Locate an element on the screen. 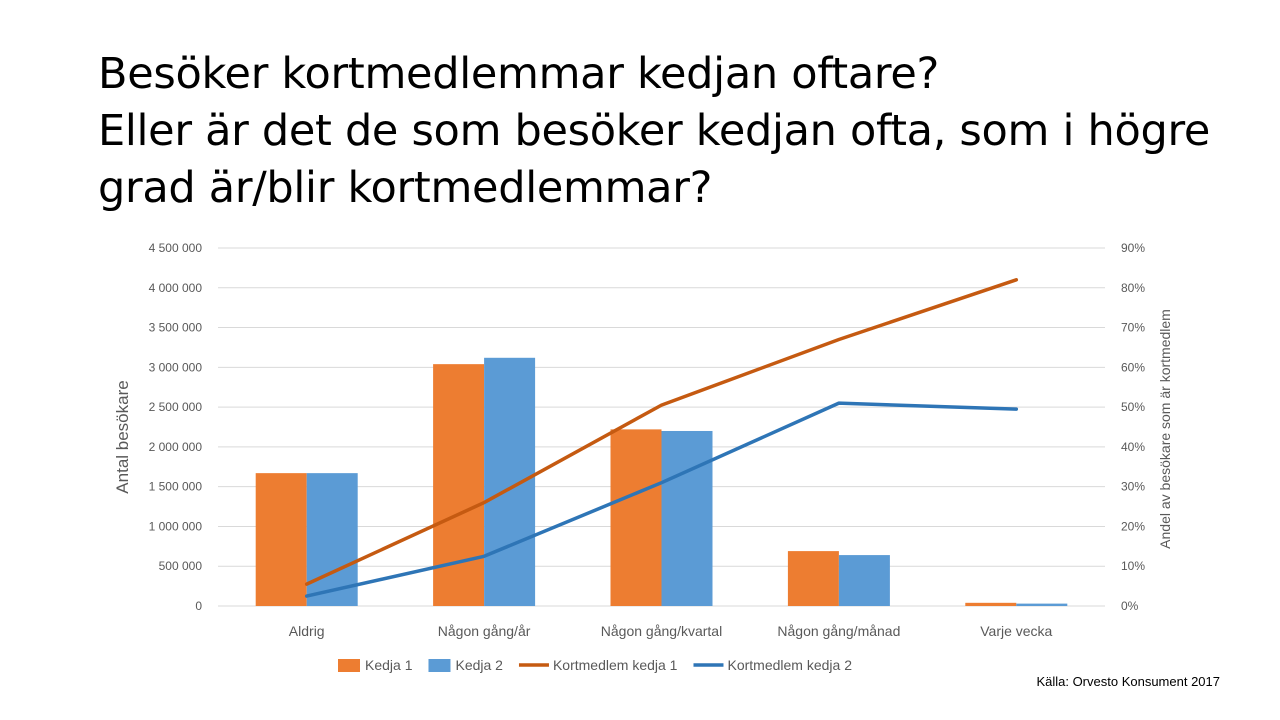  y-tick-label: 3 000 000 is located at coordinates (176, 367).